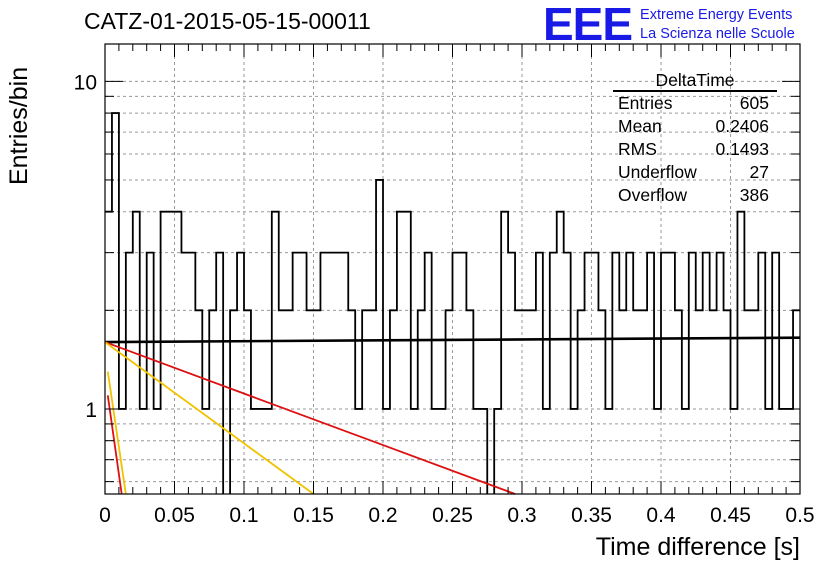 This screenshot has height=572, width=836. I want to click on stats-label: Mean, so click(640, 126).